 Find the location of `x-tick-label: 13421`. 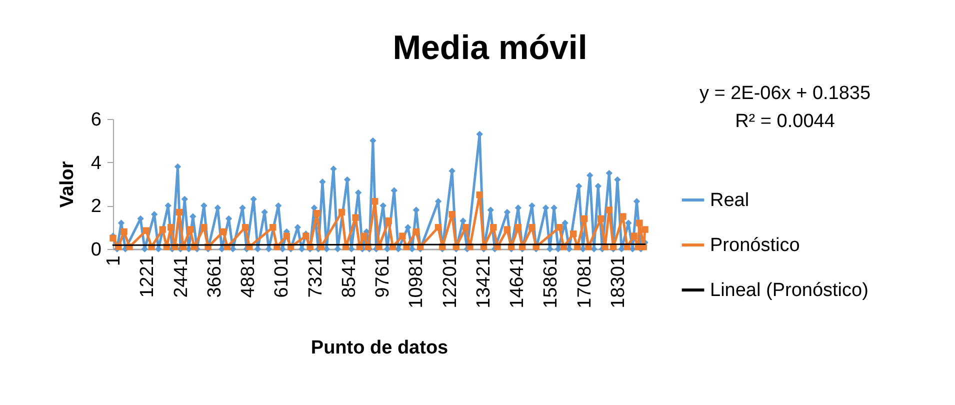

x-tick-label: 13421 is located at coordinates (483, 282).